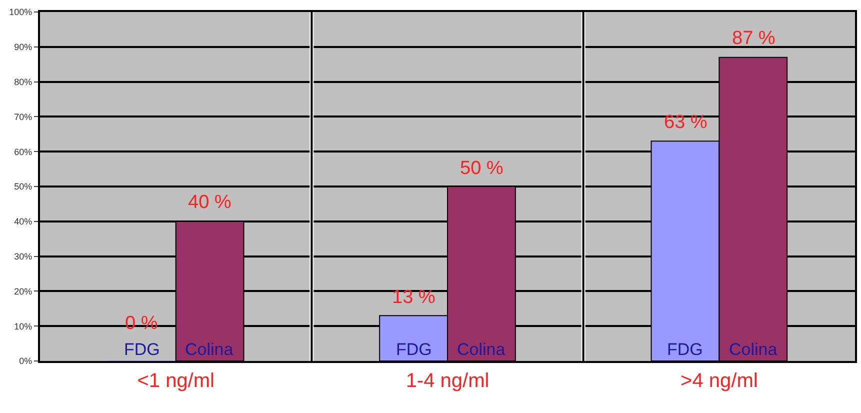  Describe the element at coordinates (20, 12) in the screenshot. I see `y-tick-label: 100%` at that location.